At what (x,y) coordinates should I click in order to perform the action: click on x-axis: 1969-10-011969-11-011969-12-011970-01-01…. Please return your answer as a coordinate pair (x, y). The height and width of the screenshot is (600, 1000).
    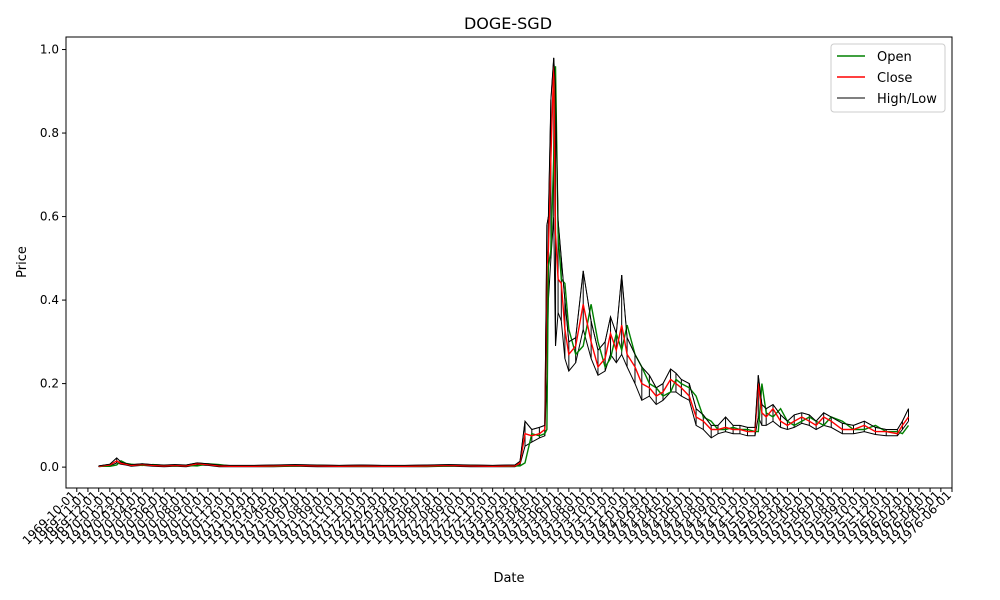
    Looking at the image, I should click on (487, 517).